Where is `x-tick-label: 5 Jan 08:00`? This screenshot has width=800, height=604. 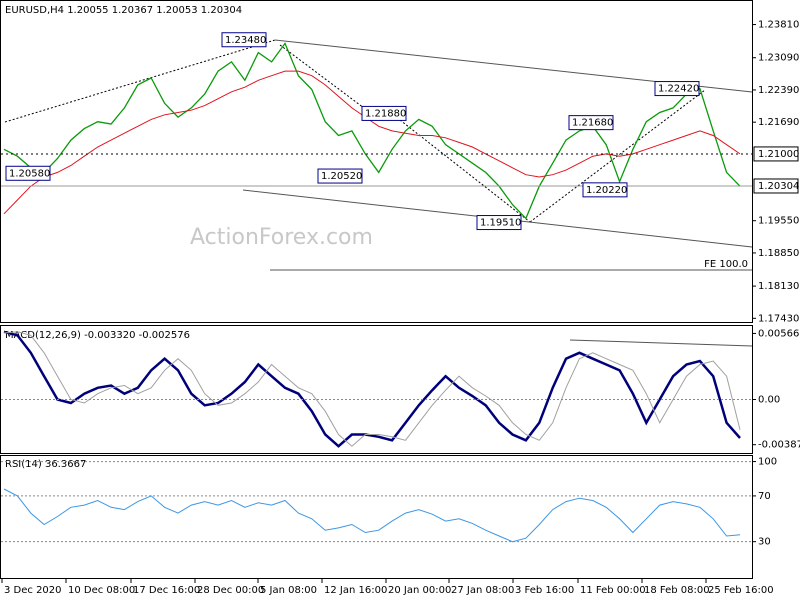 x-tick-label: 5 Jan 08:00 is located at coordinates (288, 590).